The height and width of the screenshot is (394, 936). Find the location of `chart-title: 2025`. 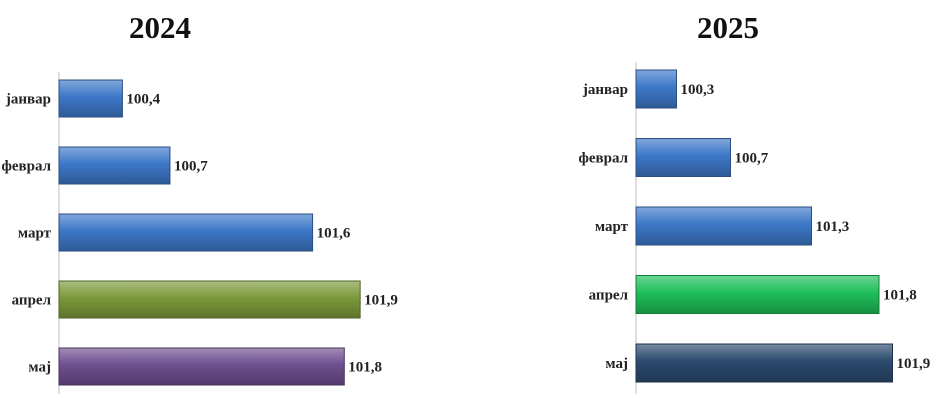

chart-title: 2025 is located at coordinates (728, 27).